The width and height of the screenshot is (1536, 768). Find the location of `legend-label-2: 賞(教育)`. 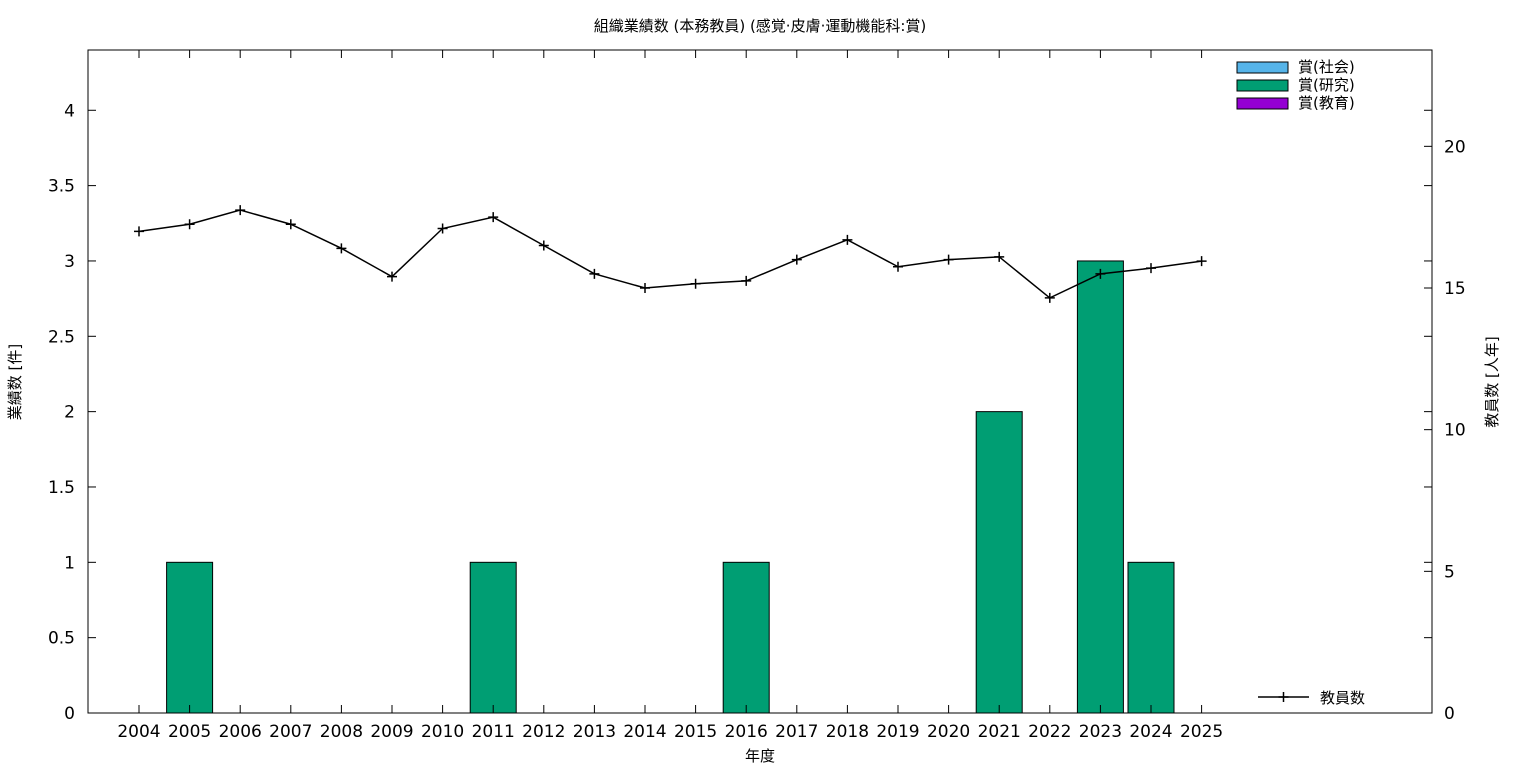

legend-label-2: 賞(教育) is located at coordinates (1326, 103).